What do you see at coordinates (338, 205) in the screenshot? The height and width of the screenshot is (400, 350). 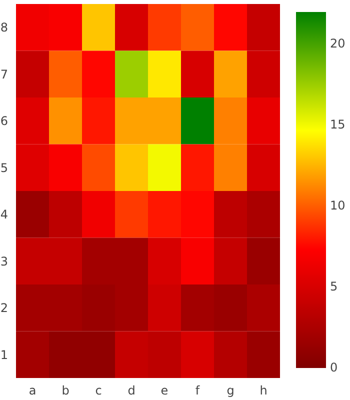 I see `color-bar-label: 10` at bounding box center [338, 205].